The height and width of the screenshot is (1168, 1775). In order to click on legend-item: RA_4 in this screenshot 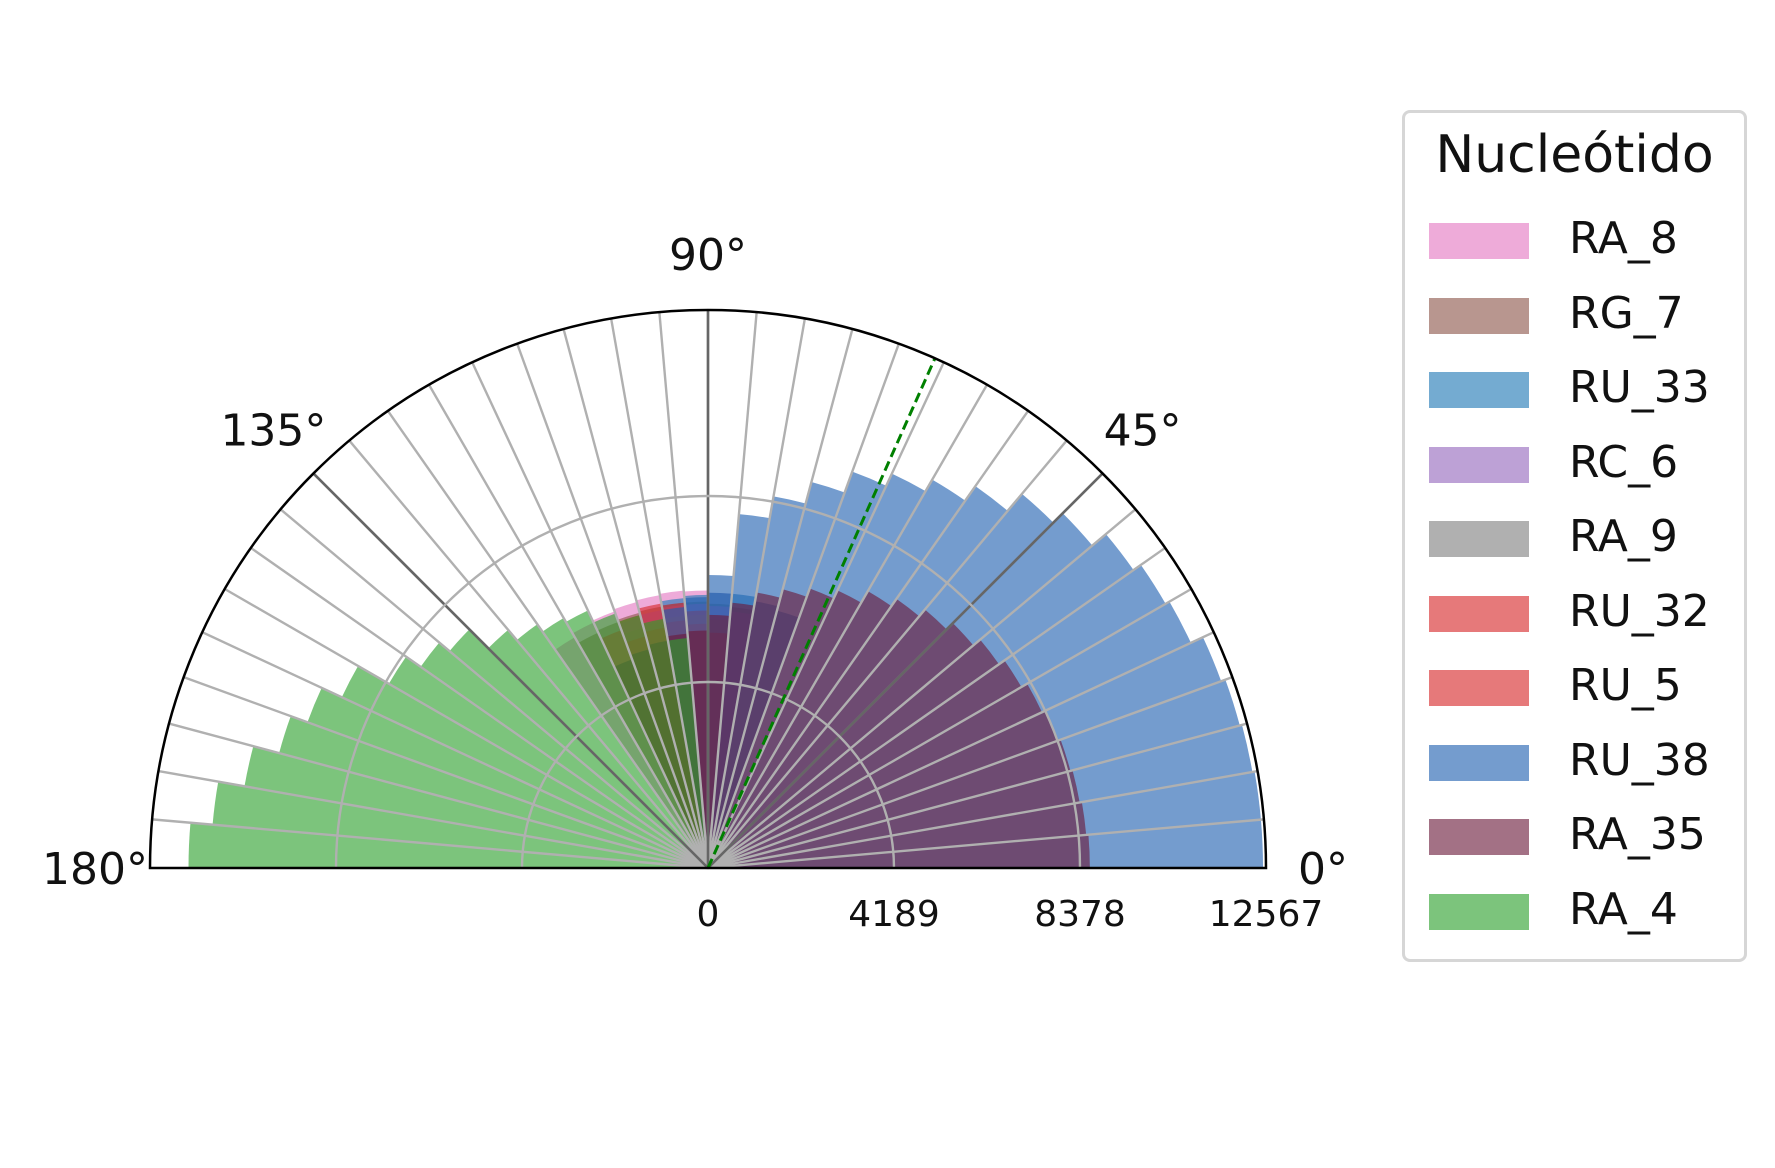, I will do `click(1574, 912)`.